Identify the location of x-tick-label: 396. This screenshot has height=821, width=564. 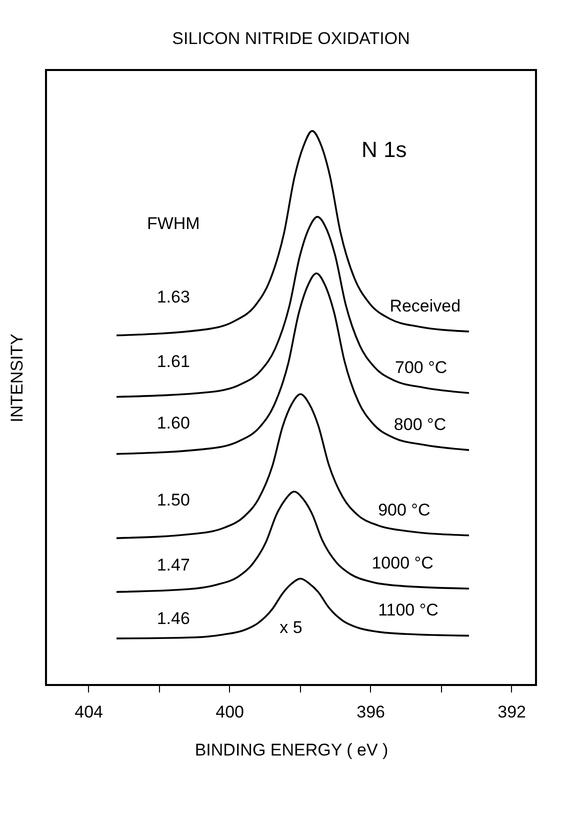
(371, 712).